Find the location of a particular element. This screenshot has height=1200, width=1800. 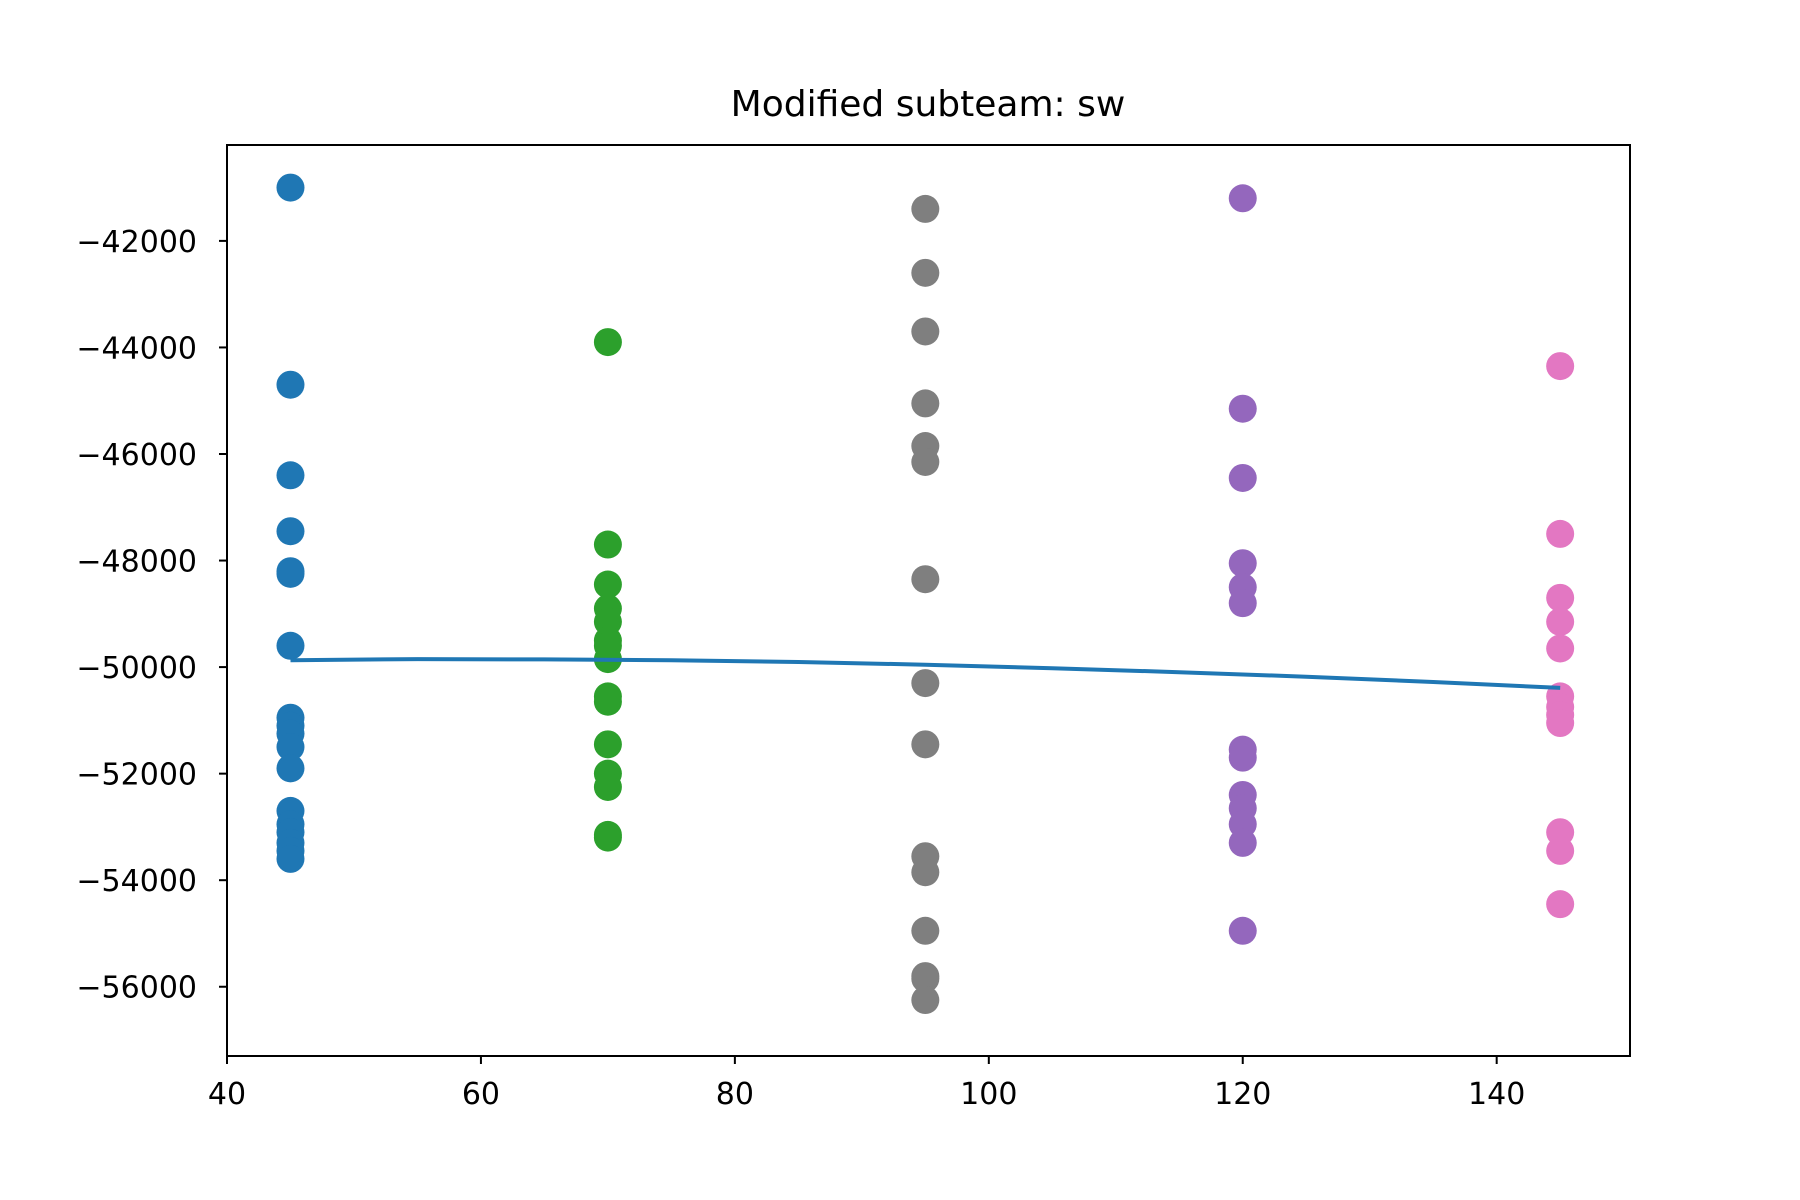

y-tick-label: −42000 is located at coordinates (136, 242).